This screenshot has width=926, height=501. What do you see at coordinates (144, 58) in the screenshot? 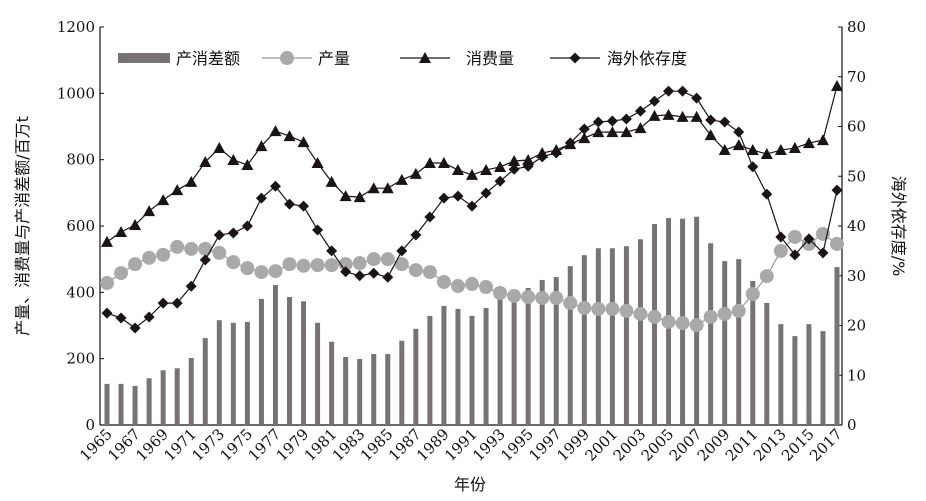
I see `legend-bar-swatch` at bounding box center [144, 58].